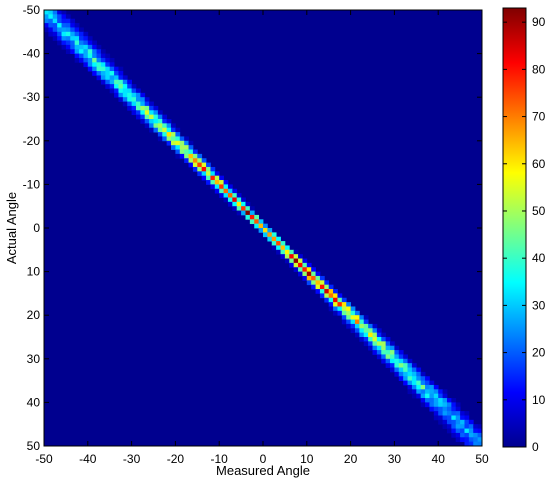 Image resolution: width=550 pixels, height=487 pixels. I want to click on y-tick-label: 10, so click(34, 272).